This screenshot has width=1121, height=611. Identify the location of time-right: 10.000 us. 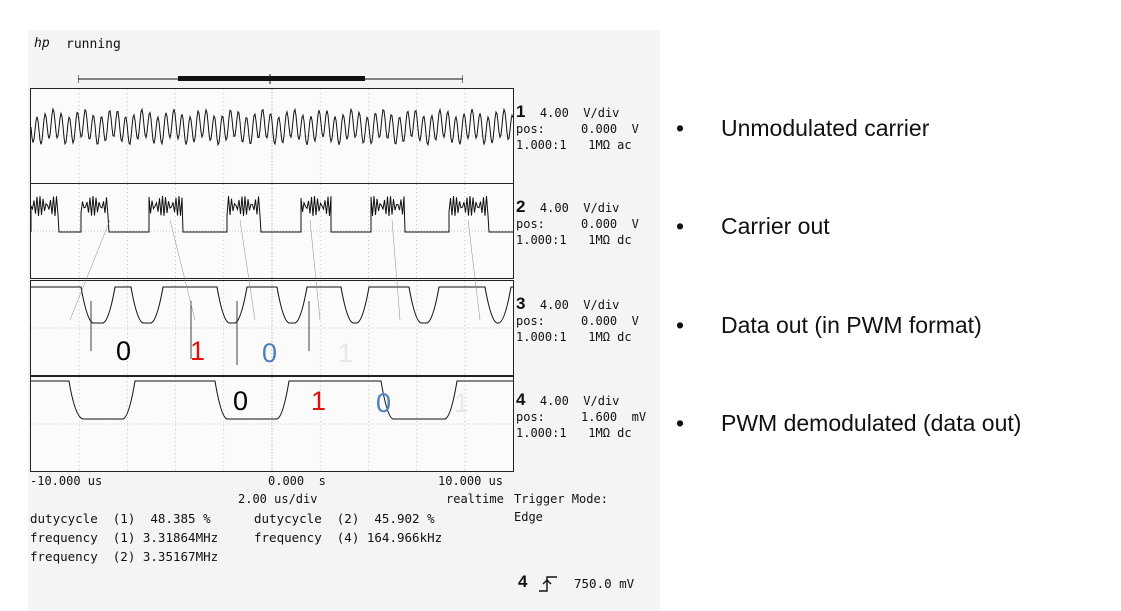
(471, 481).